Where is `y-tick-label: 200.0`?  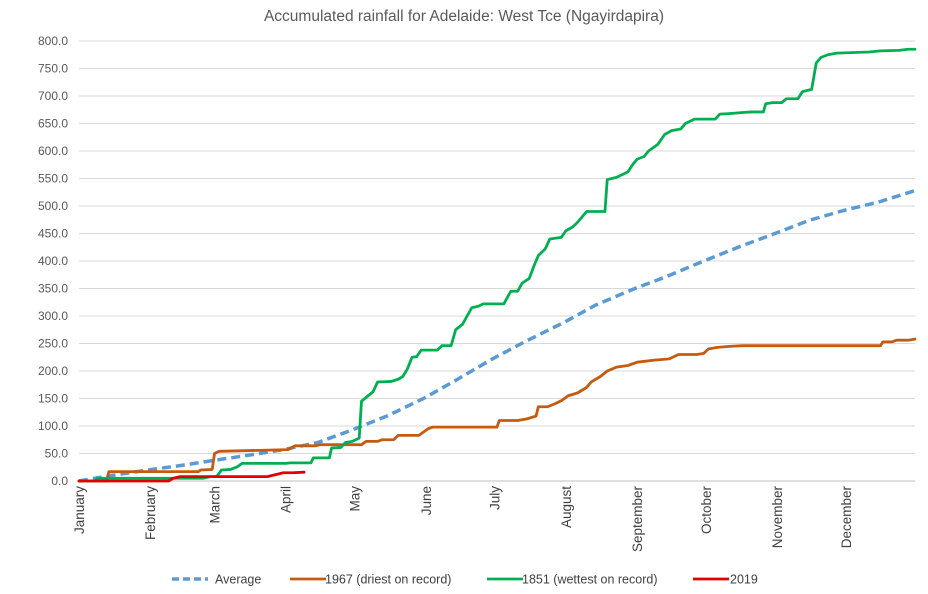
y-tick-label: 200.0 is located at coordinates (53, 371).